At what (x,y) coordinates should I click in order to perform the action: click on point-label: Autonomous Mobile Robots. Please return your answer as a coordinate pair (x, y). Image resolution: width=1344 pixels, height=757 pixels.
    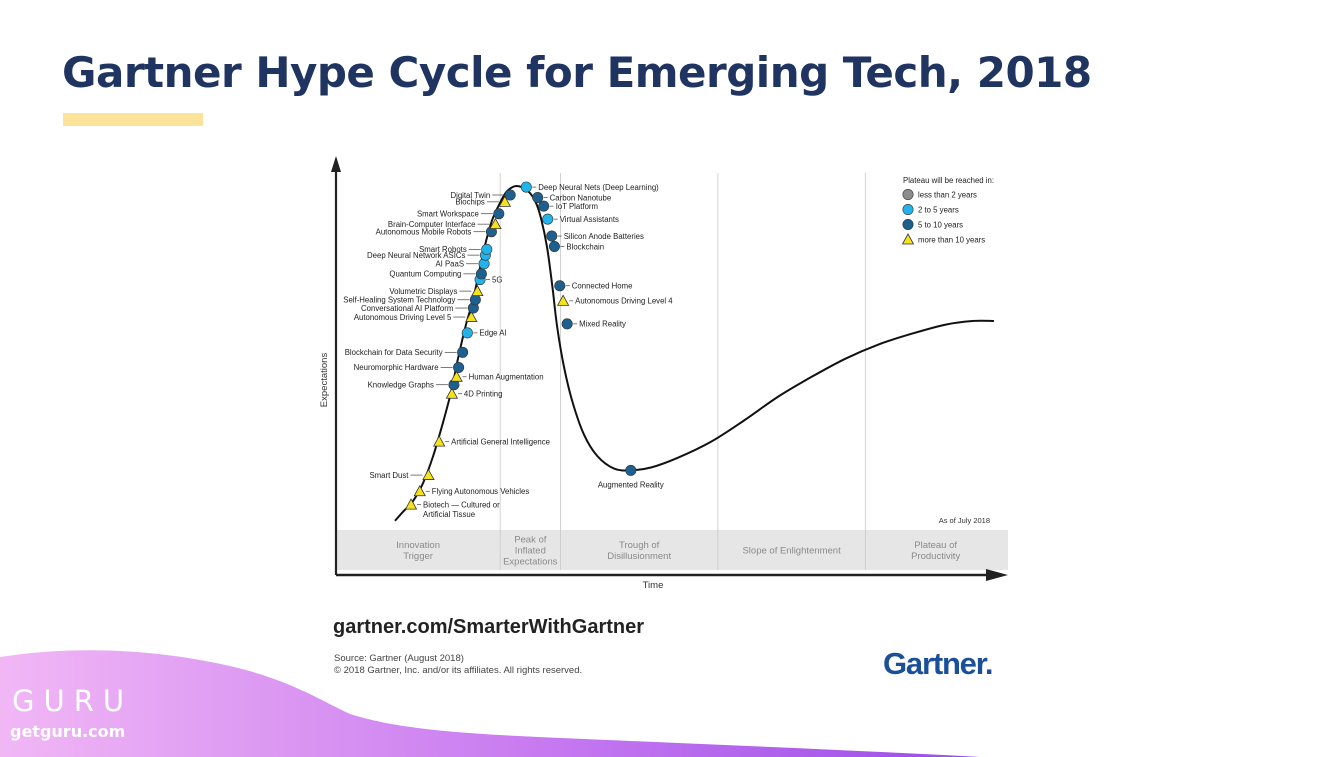
    Looking at the image, I should click on (424, 232).